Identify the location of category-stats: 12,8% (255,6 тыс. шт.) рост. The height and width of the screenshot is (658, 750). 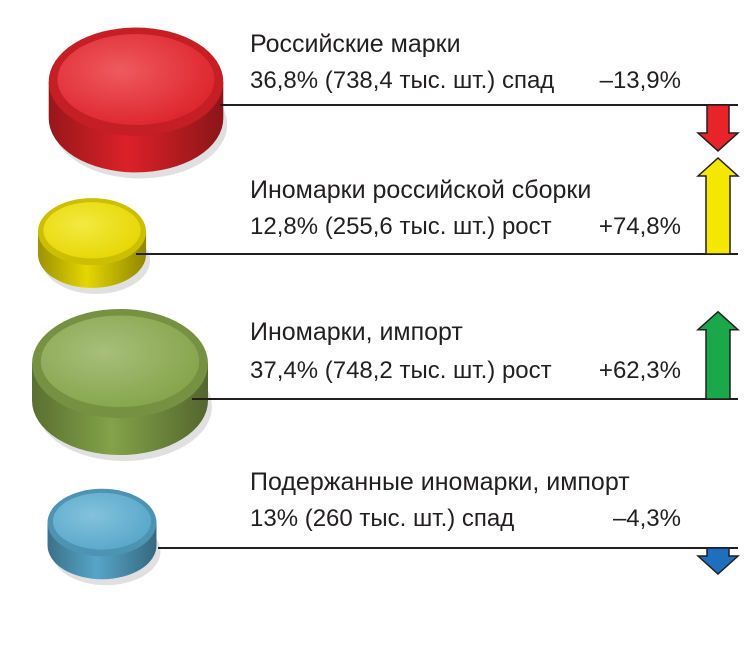
(401, 226).